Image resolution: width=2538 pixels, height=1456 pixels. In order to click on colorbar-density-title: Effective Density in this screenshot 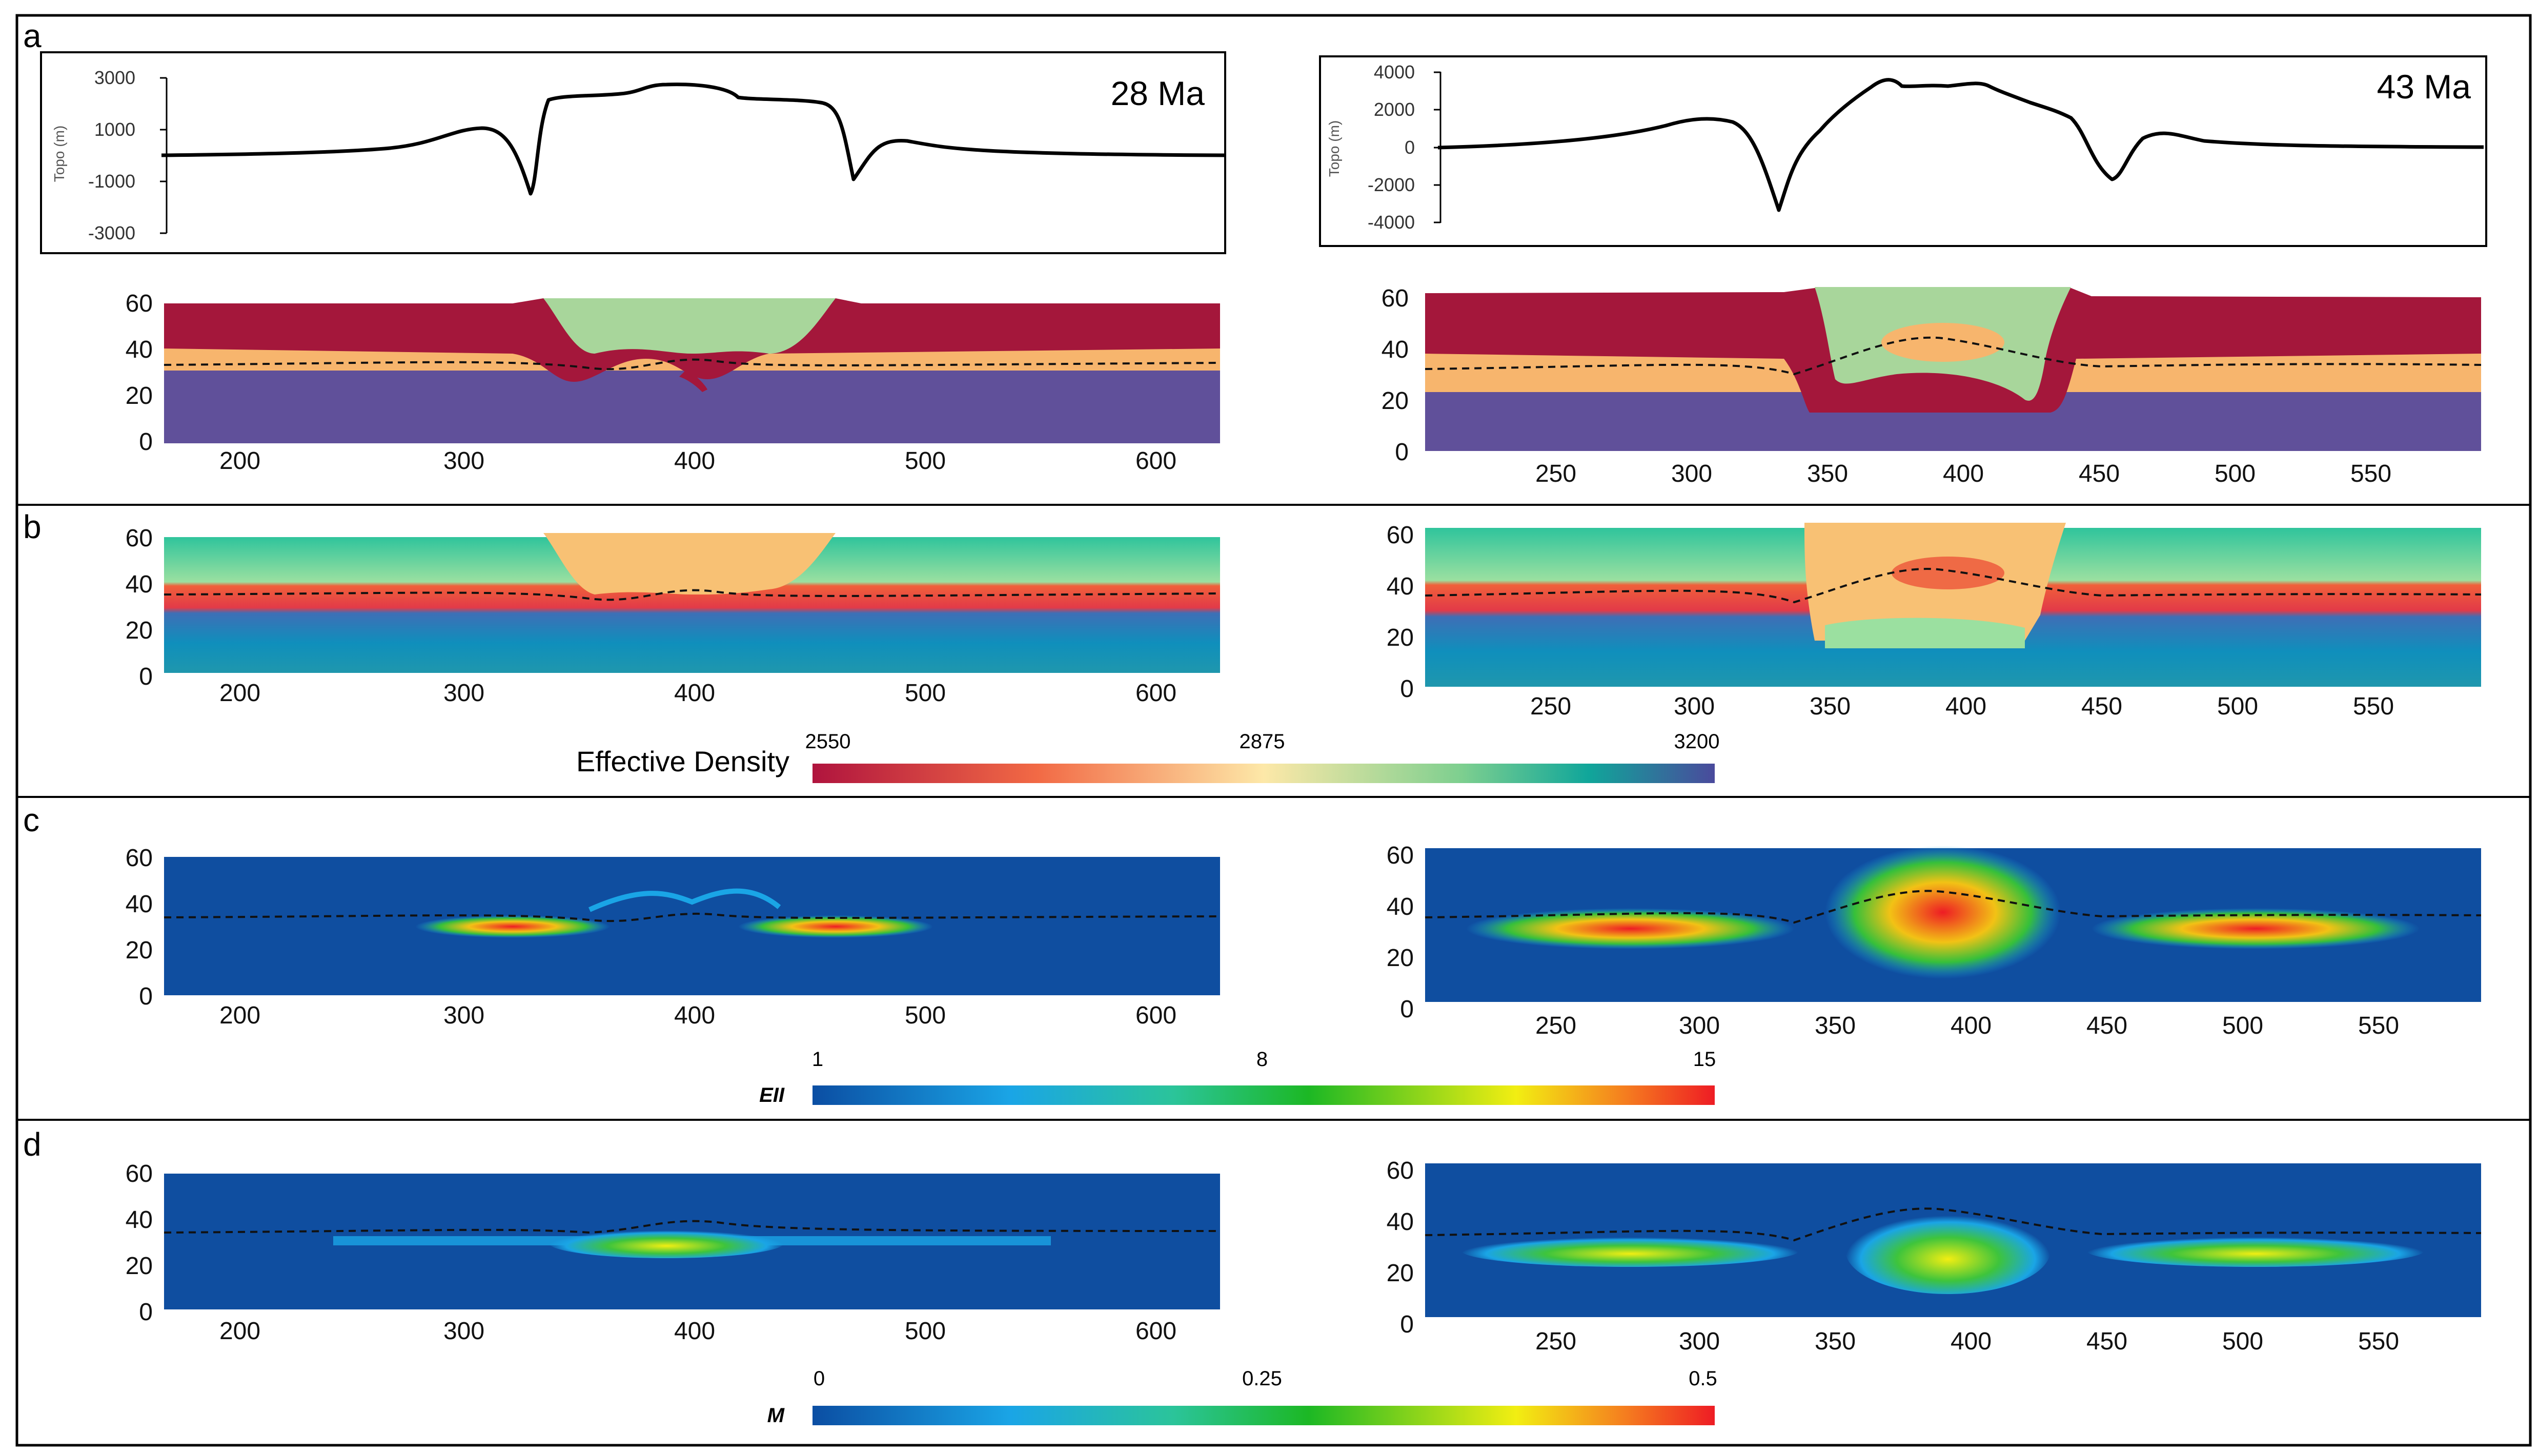, I will do `click(682, 761)`.